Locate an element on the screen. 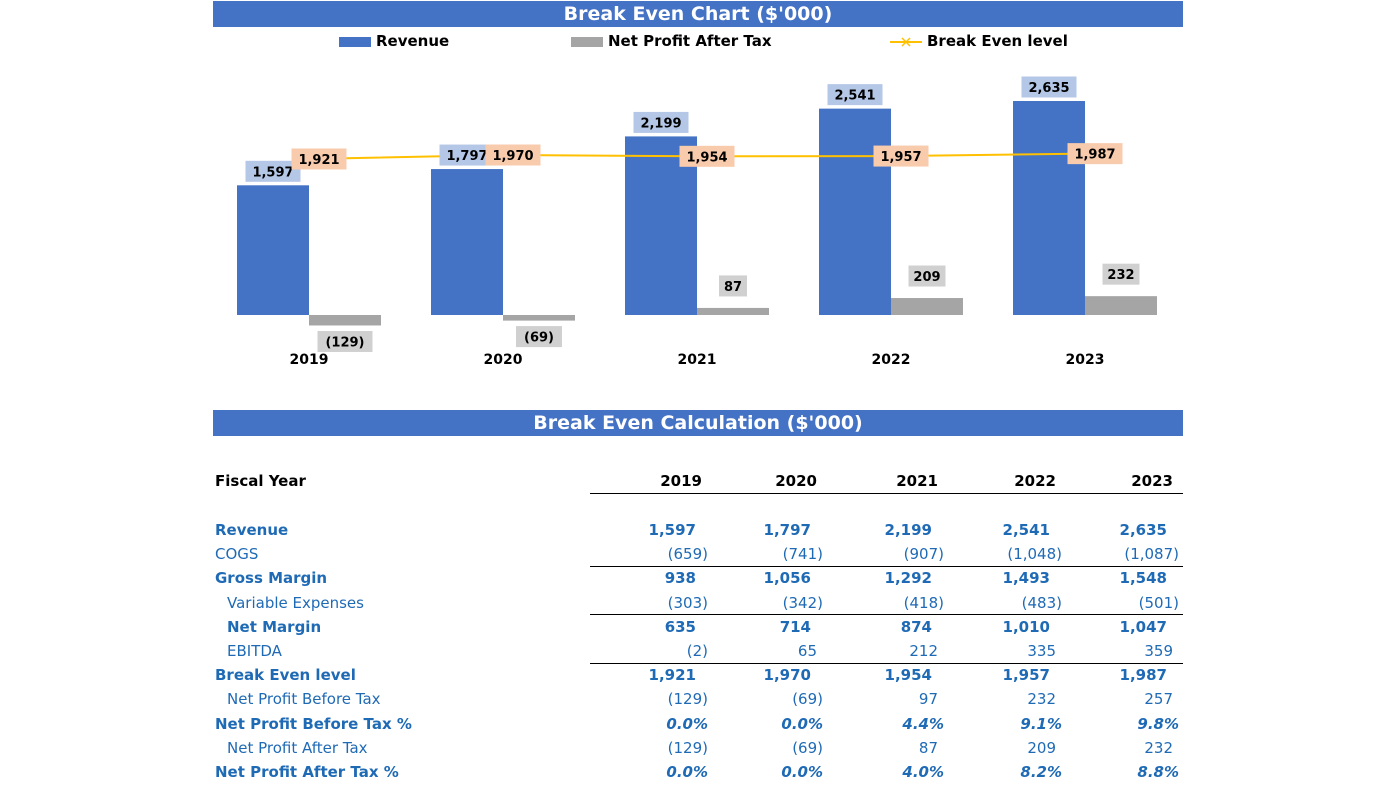 The height and width of the screenshot is (786, 1396). revenue-data-label-2019: 1,597 is located at coordinates (272, 172).